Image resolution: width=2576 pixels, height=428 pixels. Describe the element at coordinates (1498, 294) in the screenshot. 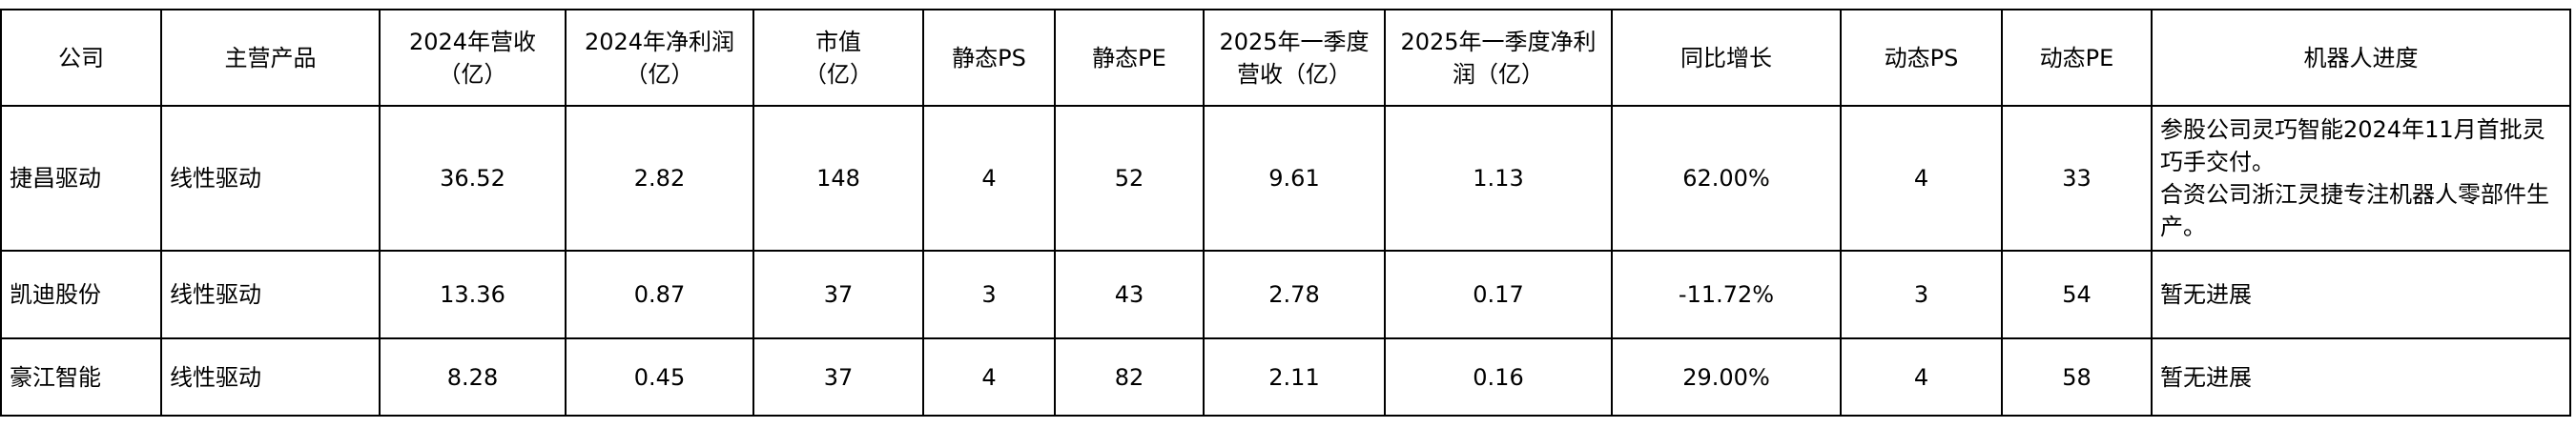

I see `table-cell: 0.17` at that location.